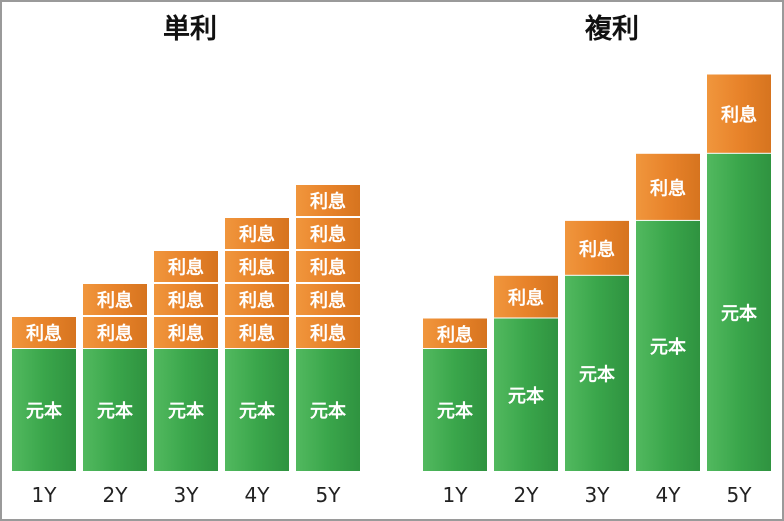 This screenshot has height=521, width=784. Describe the element at coordinates (190, 29) in the screenshot. I see `chart-title-simple: 単利` at that location.